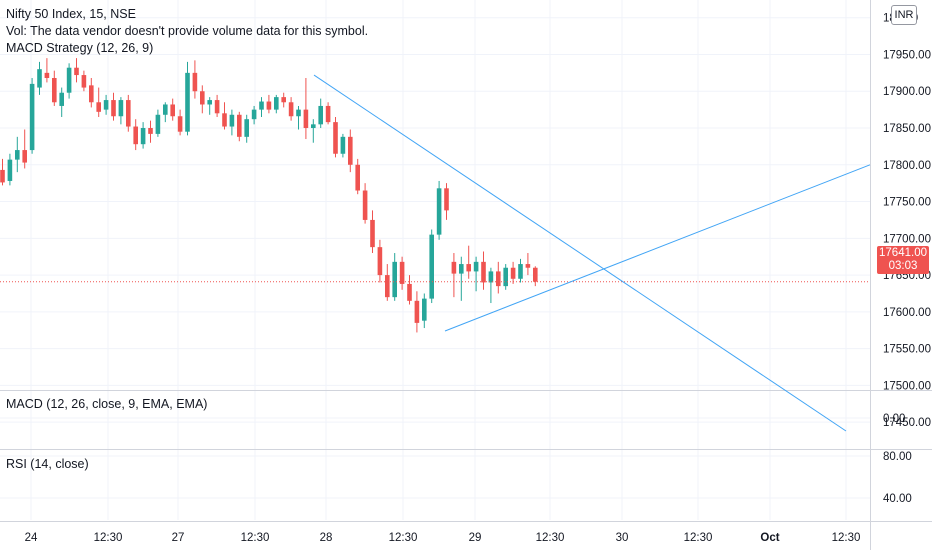 This screenshot has width=932, height=550. I want to click on rsi-tick-label: 40.00, so click(897, 499).